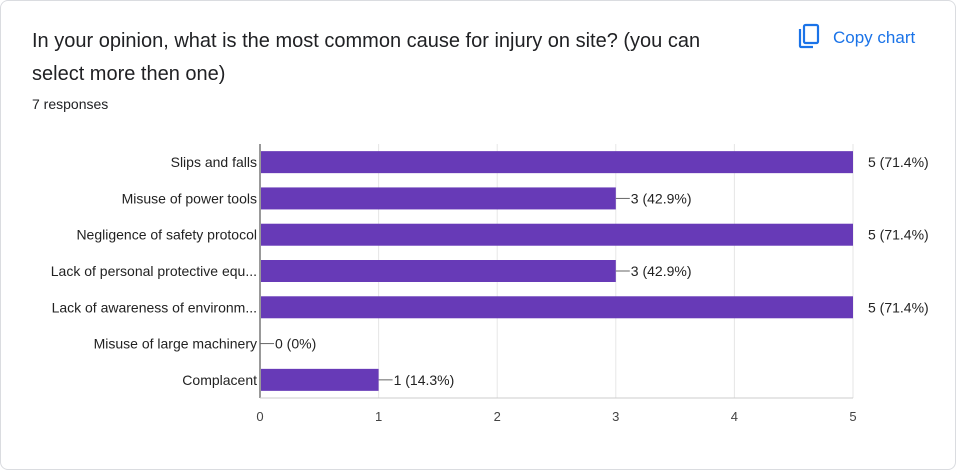  Describe the element at coordinates (378, 416) in the screenshot. I see `x-tick-label: 1` at that location.